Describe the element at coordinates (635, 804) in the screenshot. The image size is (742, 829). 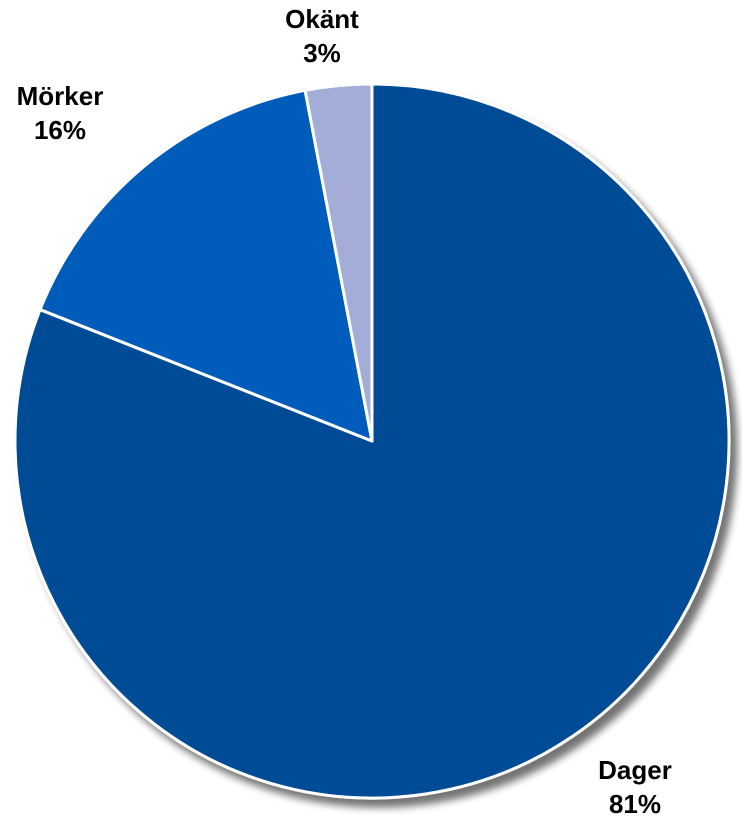
I see `slice-percent-label: 81%` at that location.